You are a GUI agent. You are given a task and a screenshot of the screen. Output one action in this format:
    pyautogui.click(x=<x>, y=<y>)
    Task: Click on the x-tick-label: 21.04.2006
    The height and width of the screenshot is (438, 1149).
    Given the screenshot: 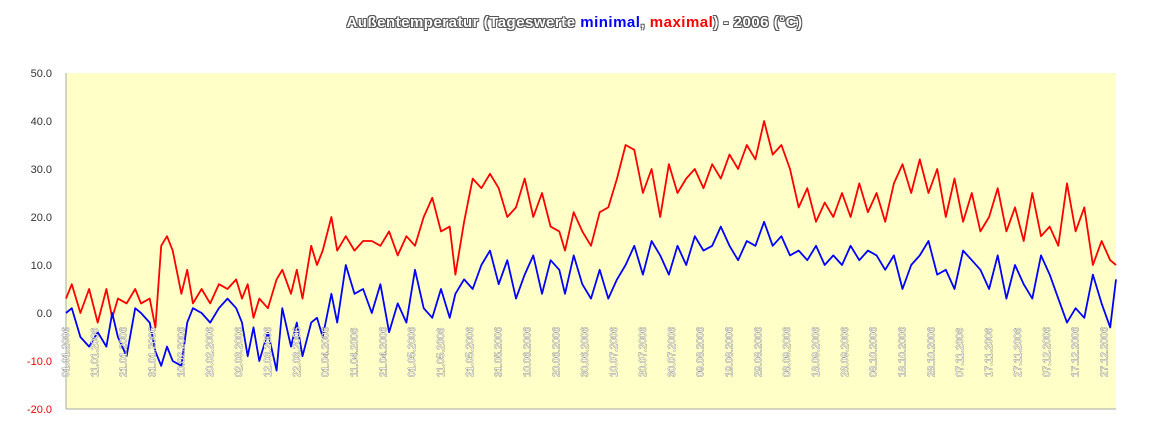 What is the action you would take?
    pyautogui.click(x=383, y=352)
    